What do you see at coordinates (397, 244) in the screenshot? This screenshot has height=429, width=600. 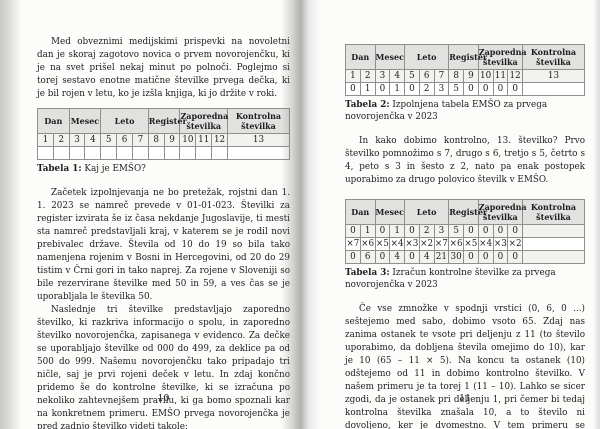 I see `table-cell: ×4` at bounding box center [397, 244].